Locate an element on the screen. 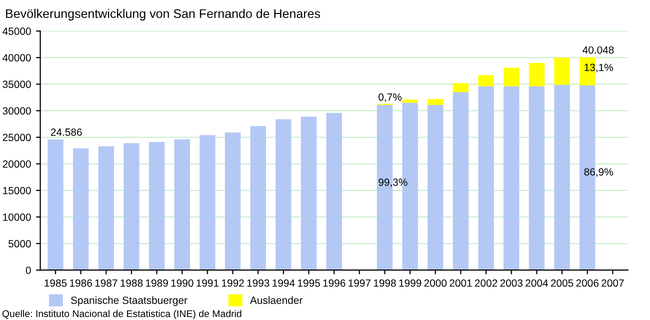 The width and height of the screenshot is (650, 320). total-label: 24.586 is located at coordinates (66, 132).